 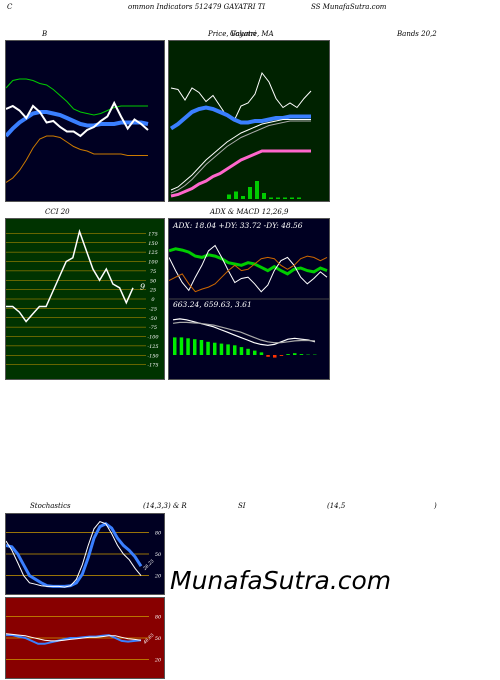 I want to click on bollinger-bands-chart, so click(x=77, y=130).